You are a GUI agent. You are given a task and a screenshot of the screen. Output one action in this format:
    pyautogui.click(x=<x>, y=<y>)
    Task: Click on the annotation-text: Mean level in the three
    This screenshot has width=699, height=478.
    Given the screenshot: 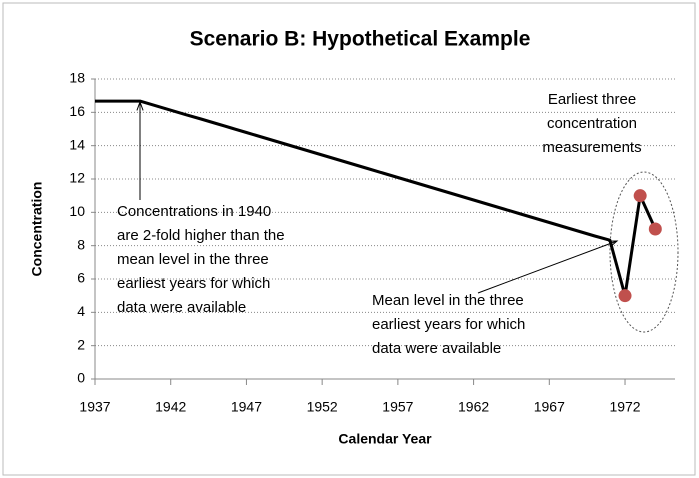 What is the action you would take?
    pyautogui.click(x=448, y=300)
    